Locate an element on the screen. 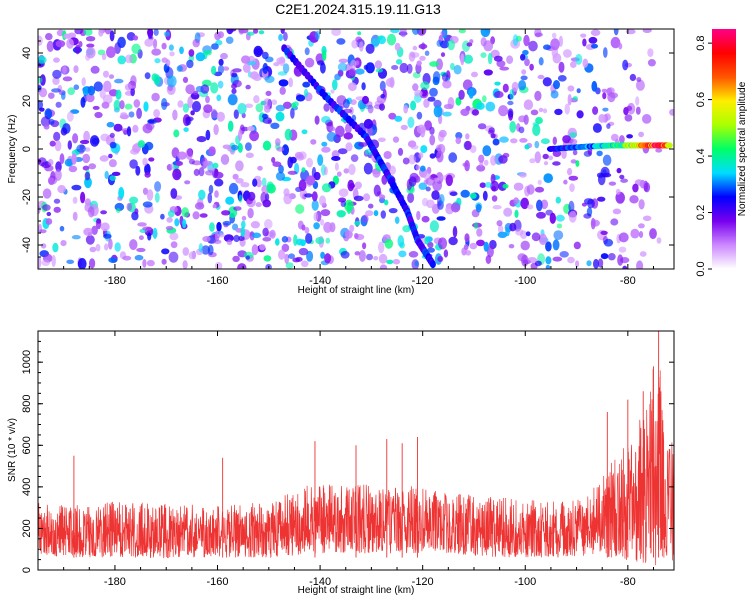 The height and width of the screenshot is (600, 750). snr-y-tick-label: 0 is located at coordinates (27, 570).